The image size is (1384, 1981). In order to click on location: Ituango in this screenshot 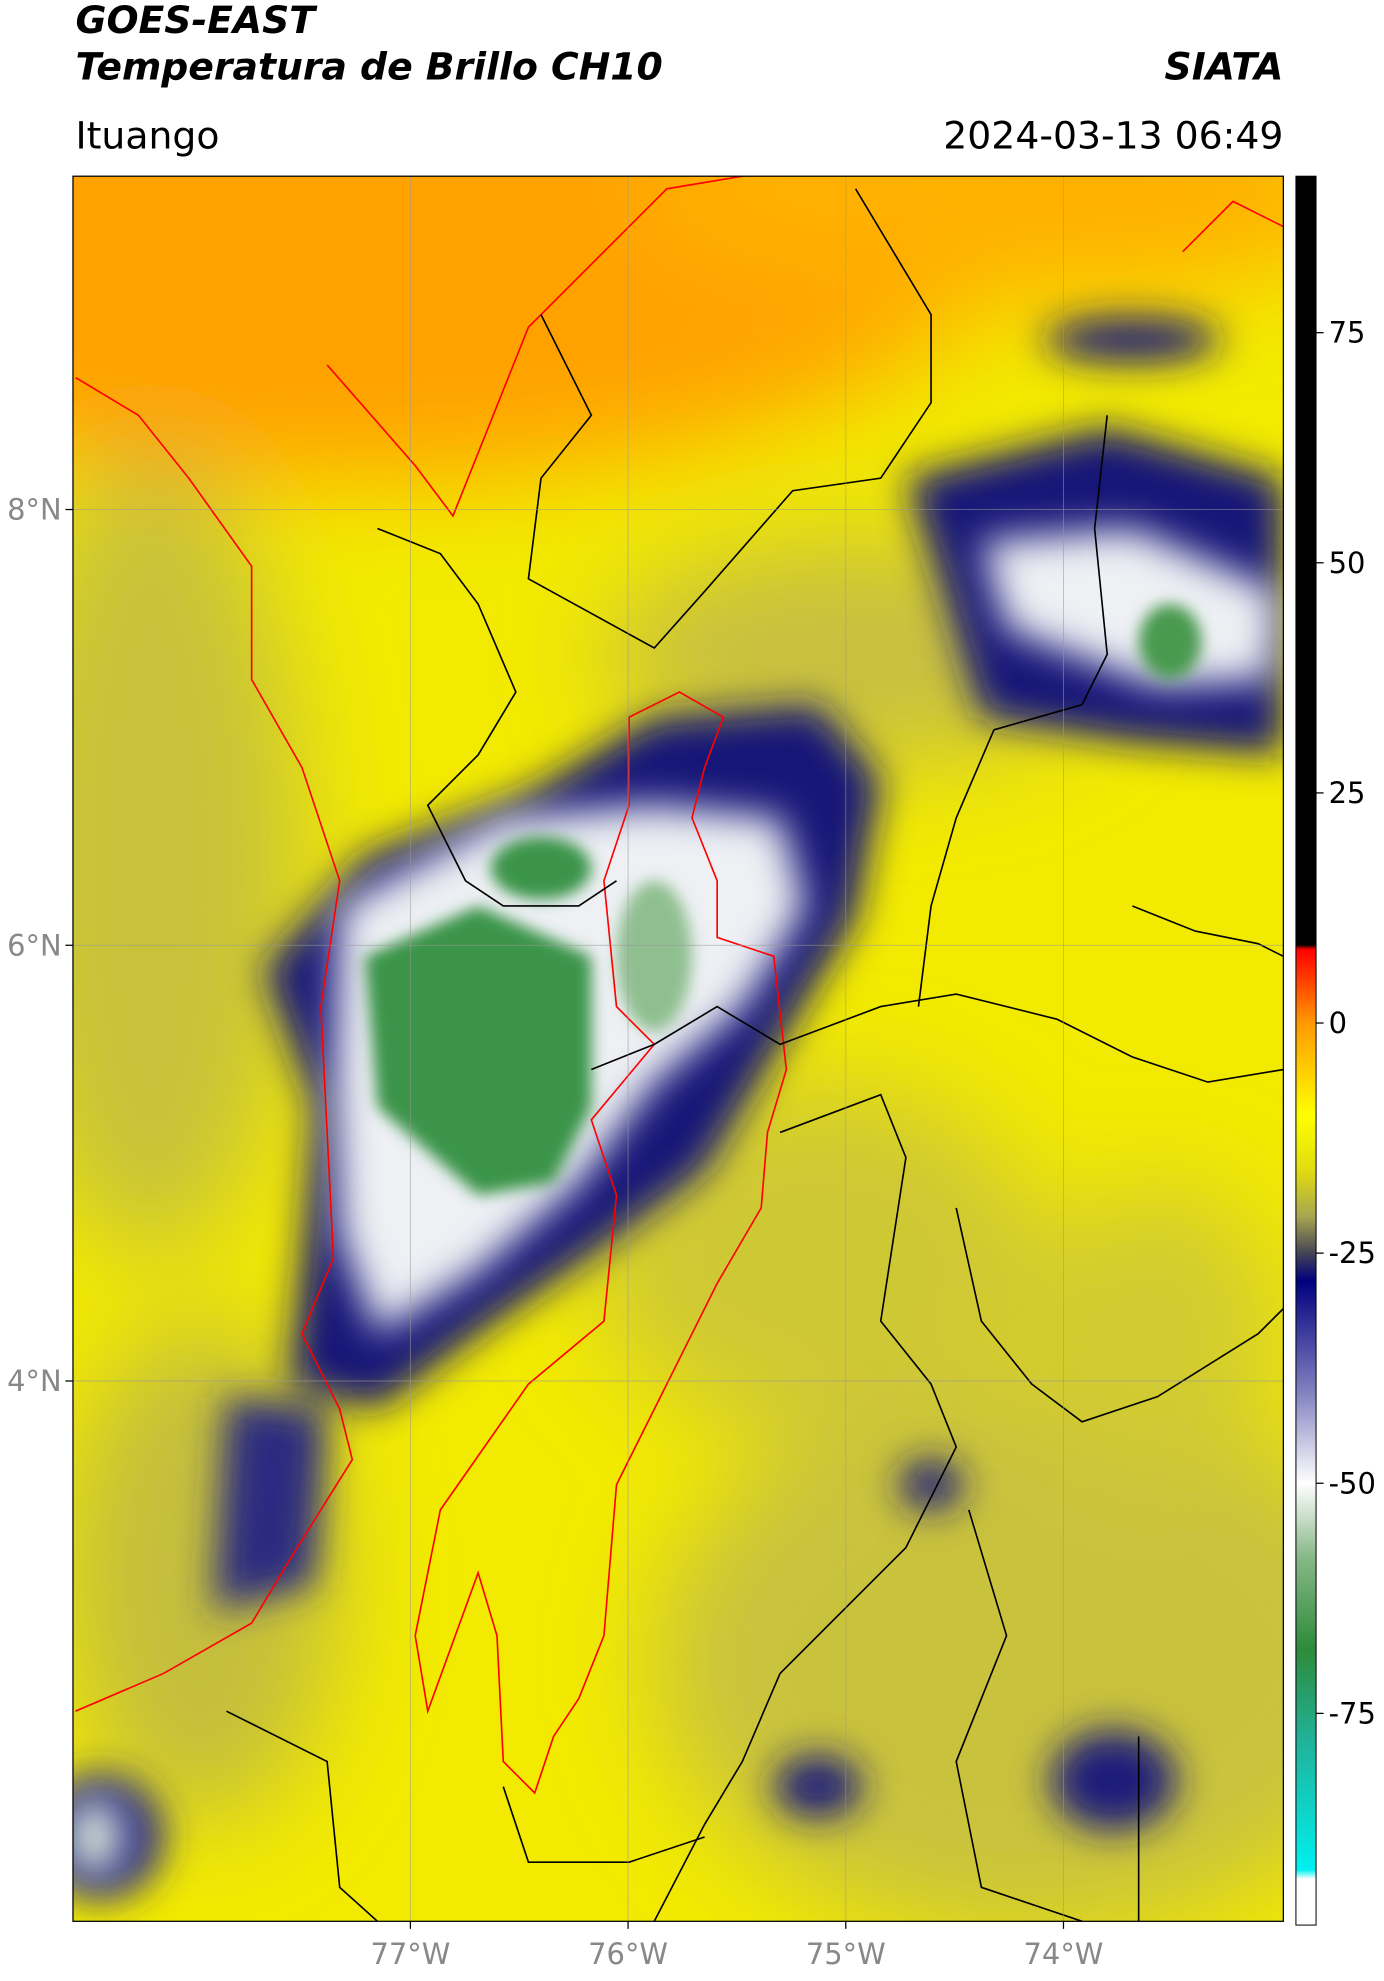, I will do `click(147, 136)`.